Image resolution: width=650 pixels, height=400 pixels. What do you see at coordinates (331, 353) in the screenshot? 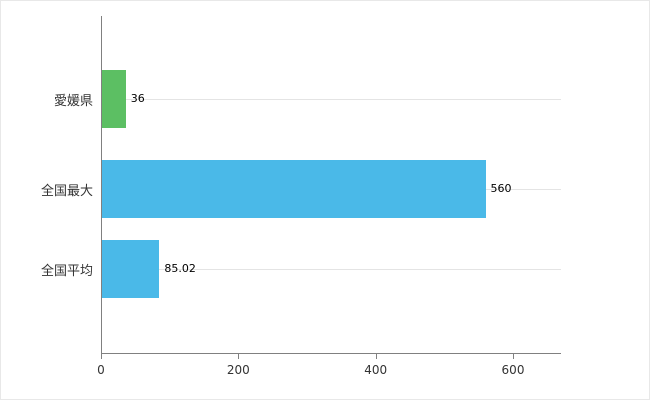
I see `x-axis-line` at bounding box center [331, 353].